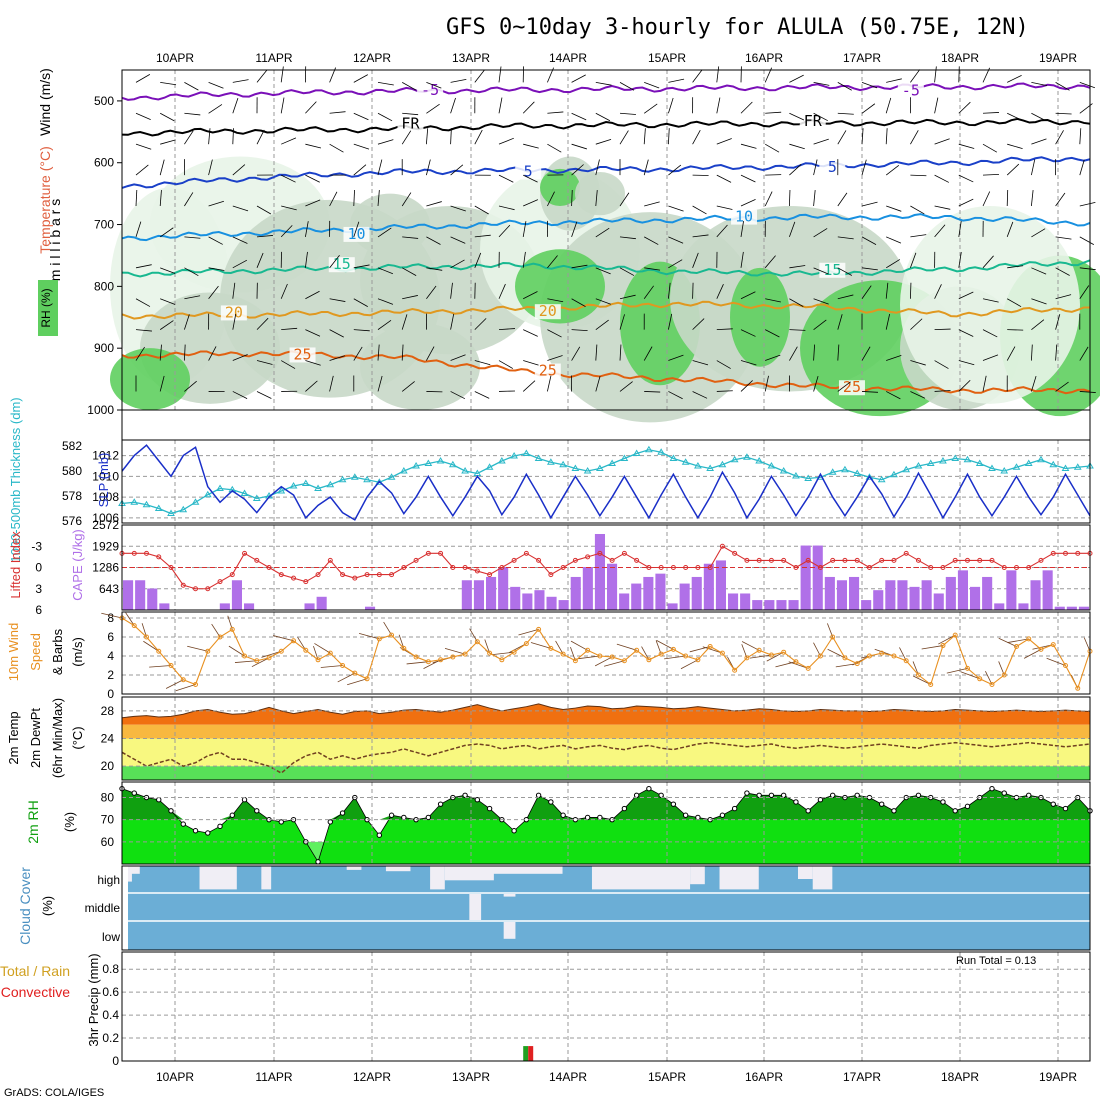 The height and width of the screenshot is (1100, 1100). I want to click on pressure-label-1000: 1000, so click(100, 410).